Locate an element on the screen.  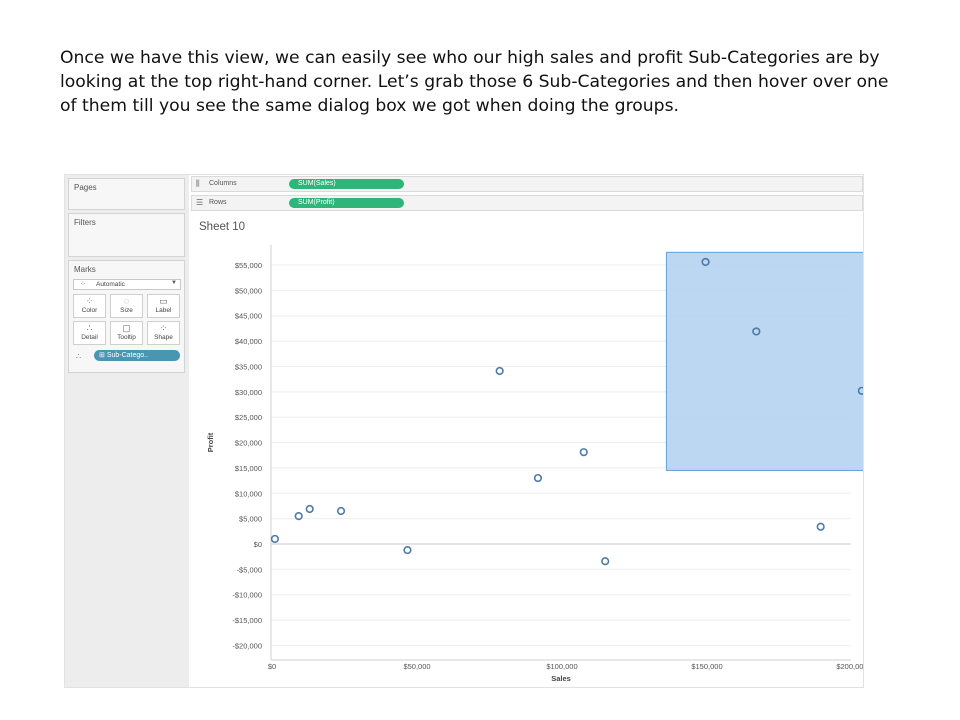
y-tick-label: -$20,000 is located at coordinates (247, 645).